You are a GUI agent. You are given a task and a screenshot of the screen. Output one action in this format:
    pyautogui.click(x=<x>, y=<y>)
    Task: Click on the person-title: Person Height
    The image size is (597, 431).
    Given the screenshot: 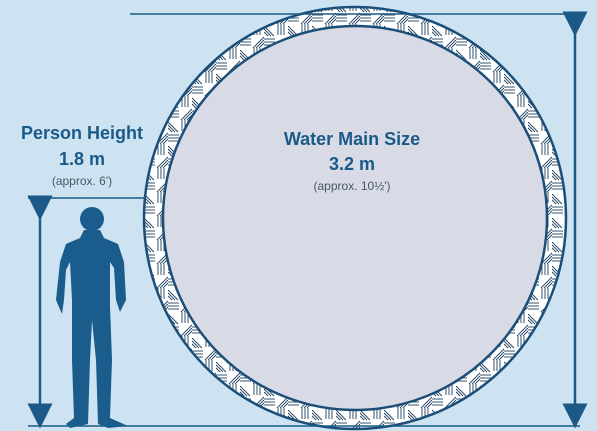 What is the action you would take?
    pyautogui.click(x=82, y=133)
    